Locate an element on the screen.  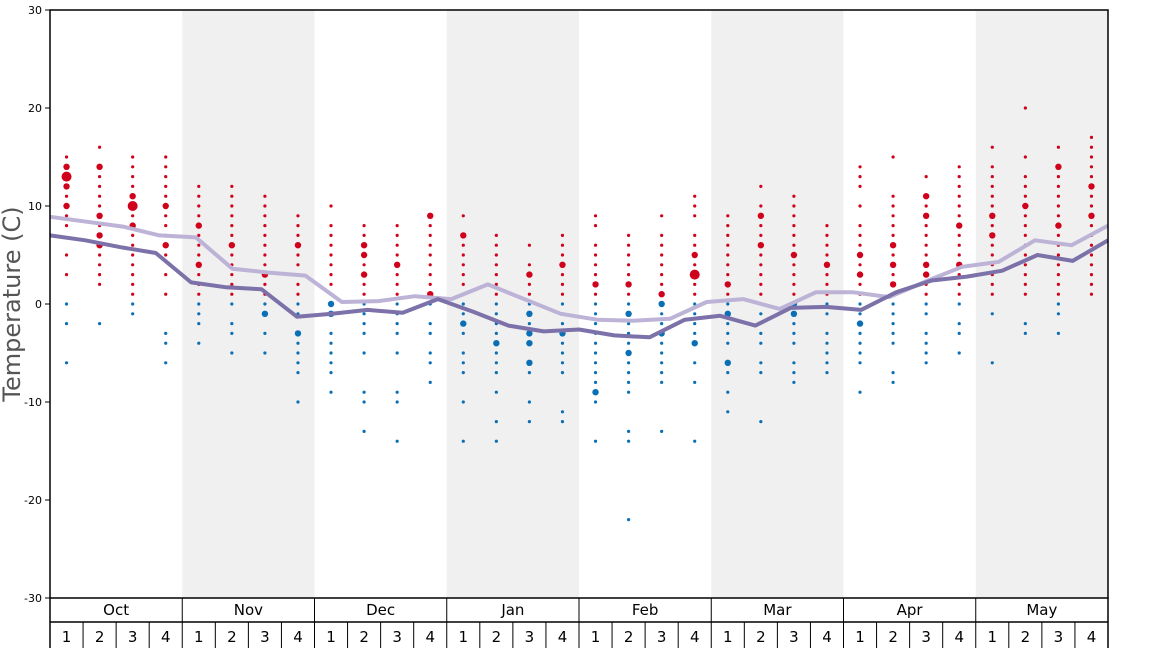
shade-jan is located at coordinates (512, 304).